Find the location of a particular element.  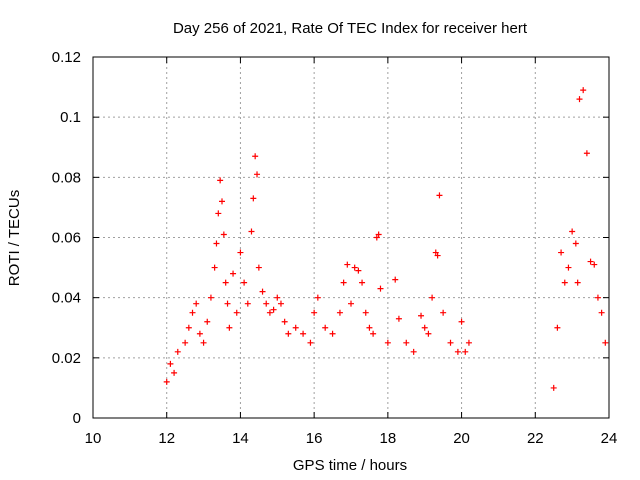

y-tick-label: 0.04 is located at coordinates (66, 298).